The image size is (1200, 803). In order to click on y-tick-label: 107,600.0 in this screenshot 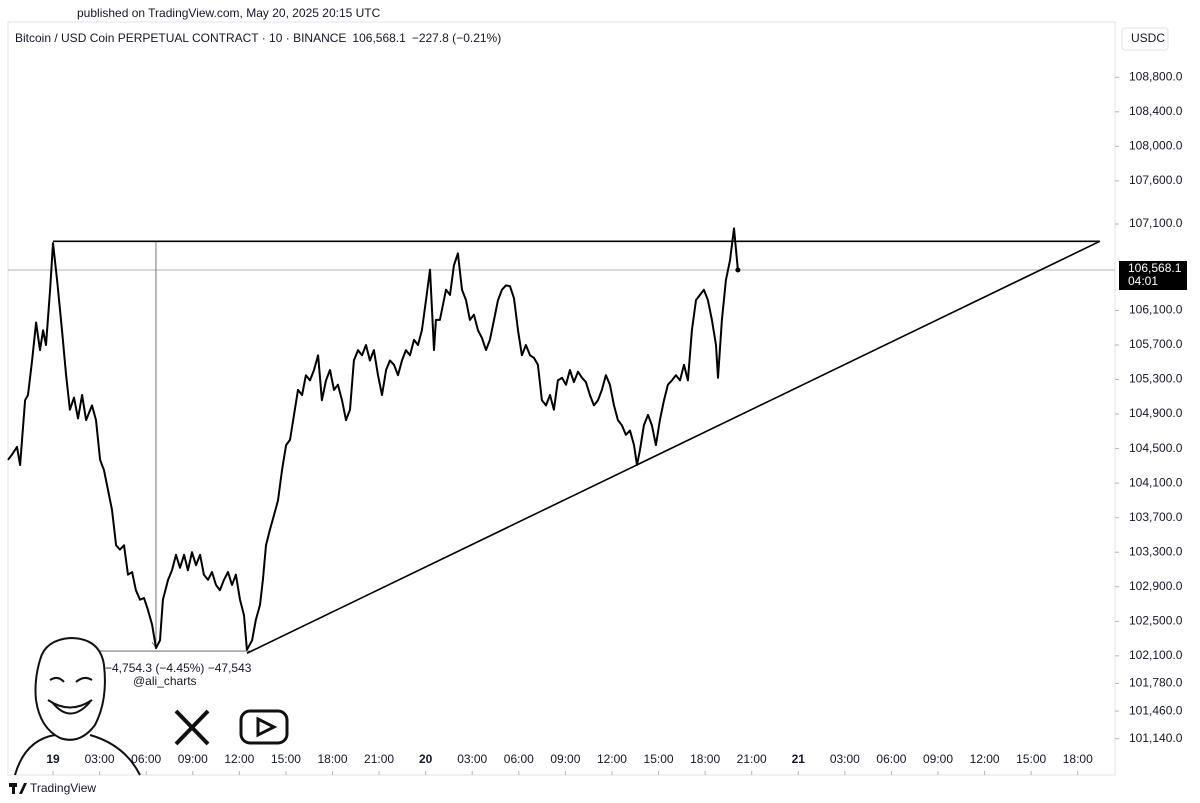, I will do `click(1156, 180)`.